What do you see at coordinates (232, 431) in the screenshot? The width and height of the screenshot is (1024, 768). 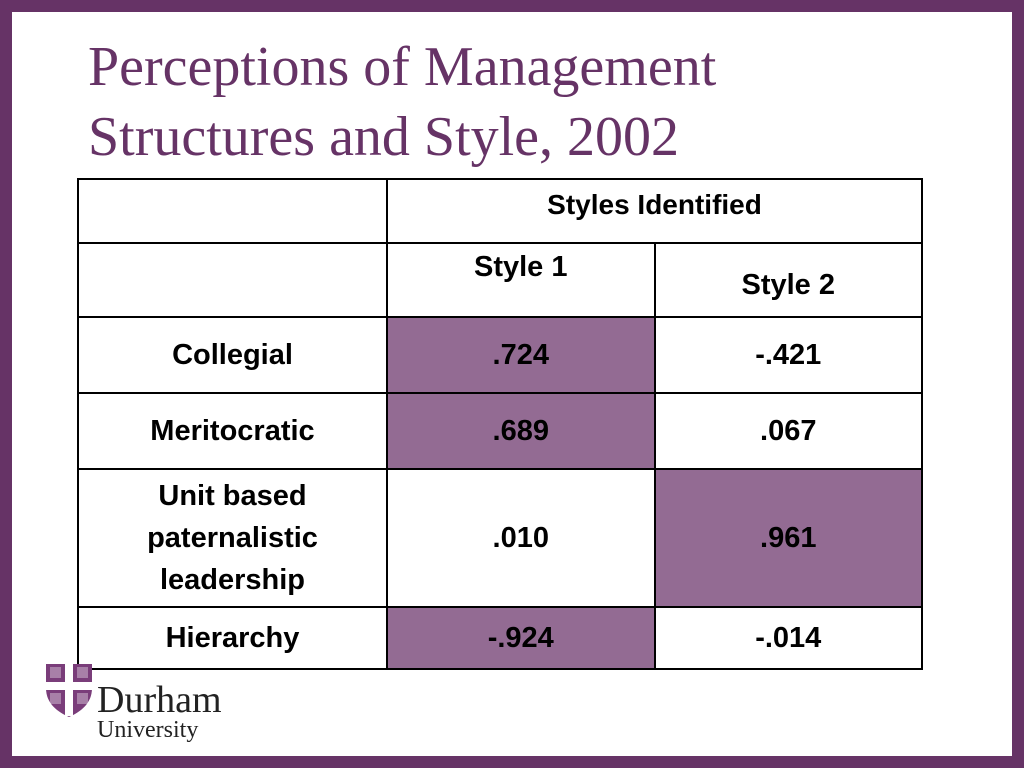 I see `row-label: Meritocratic` at bounding box center [232, 431].